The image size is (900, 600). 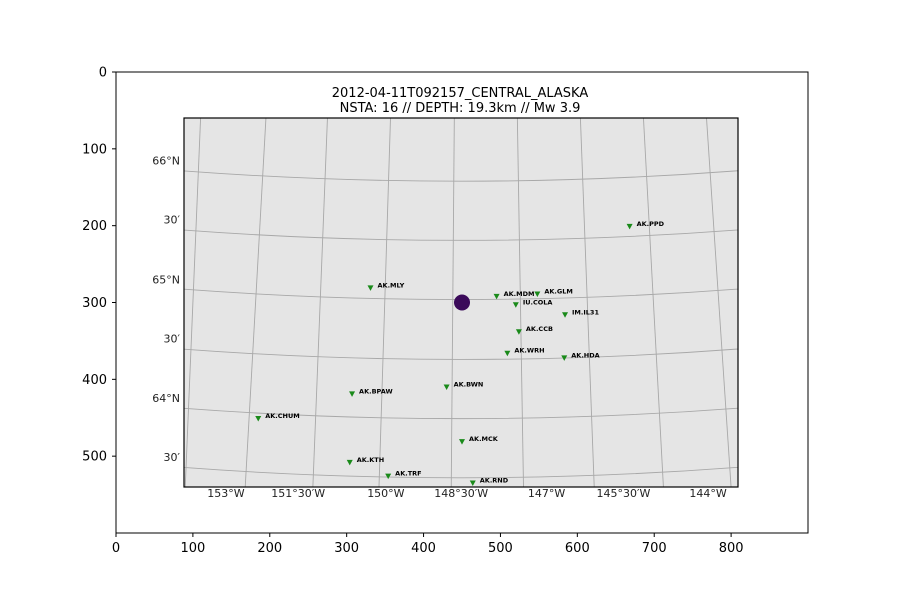 What do you see at coordinates (494, 481) in the screenshot?
I see `station-label: AK.RND` at bounding box center [494, 481].